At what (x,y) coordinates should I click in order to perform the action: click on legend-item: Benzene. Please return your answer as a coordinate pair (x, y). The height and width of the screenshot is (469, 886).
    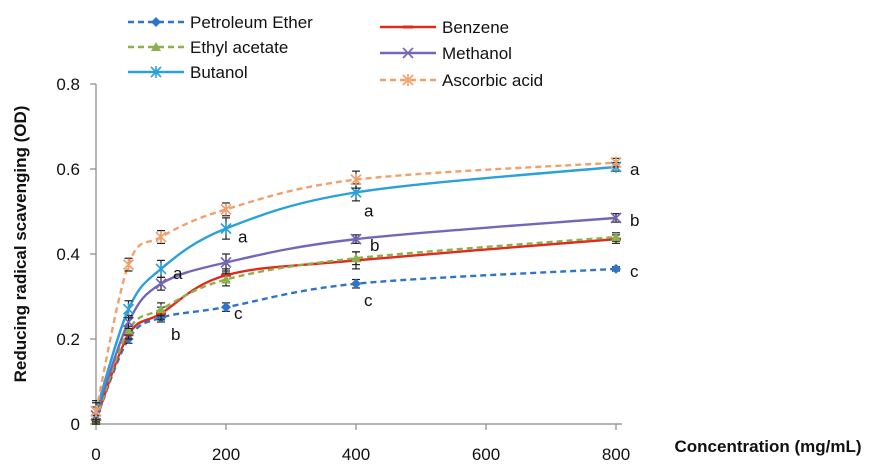
    Looking at the image, I should click on (444, 27).